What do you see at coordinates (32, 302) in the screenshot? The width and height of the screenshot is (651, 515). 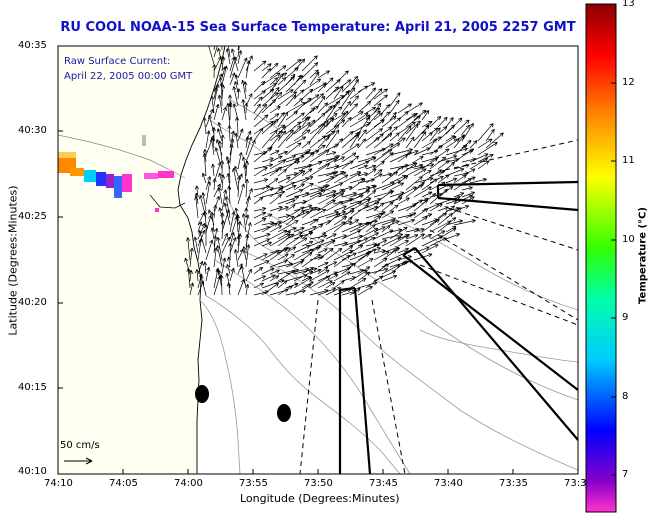 I see `y-tick-label: 40:20` at bounding box center [32, 302].